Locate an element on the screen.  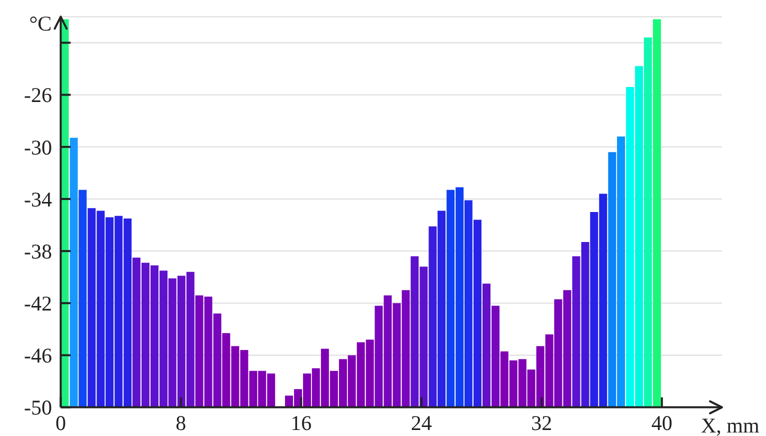
x-tick-label: 0 is located at coordinates (60, 423).